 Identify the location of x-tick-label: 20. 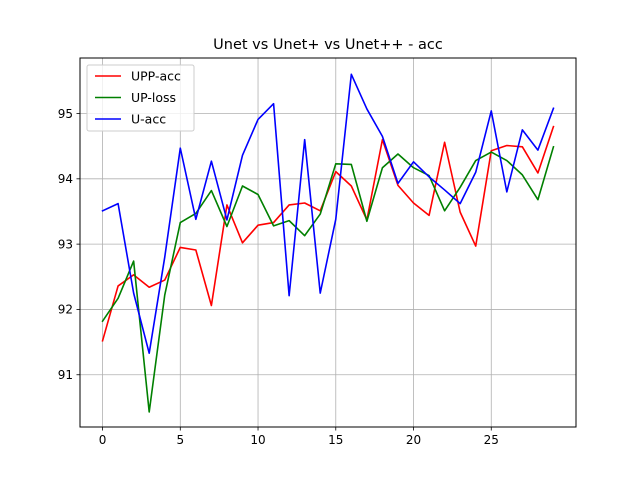
(413, 440).